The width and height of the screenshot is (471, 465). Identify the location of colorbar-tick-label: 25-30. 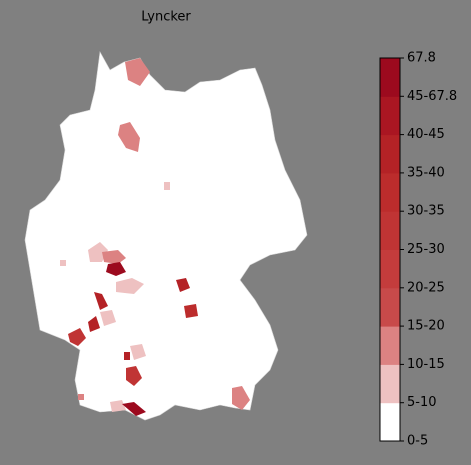
(426, 249).